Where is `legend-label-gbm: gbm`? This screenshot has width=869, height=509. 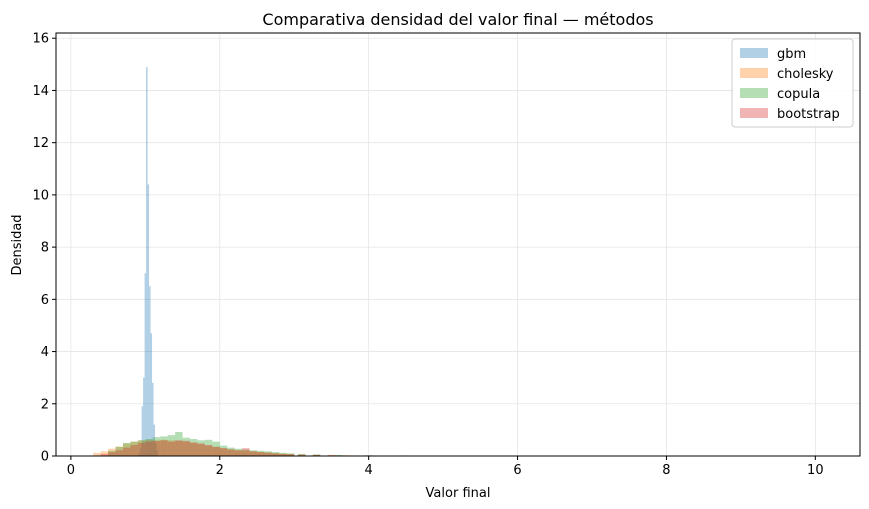
legend-label-gbm: gbm is located at coordinates (791, 54).